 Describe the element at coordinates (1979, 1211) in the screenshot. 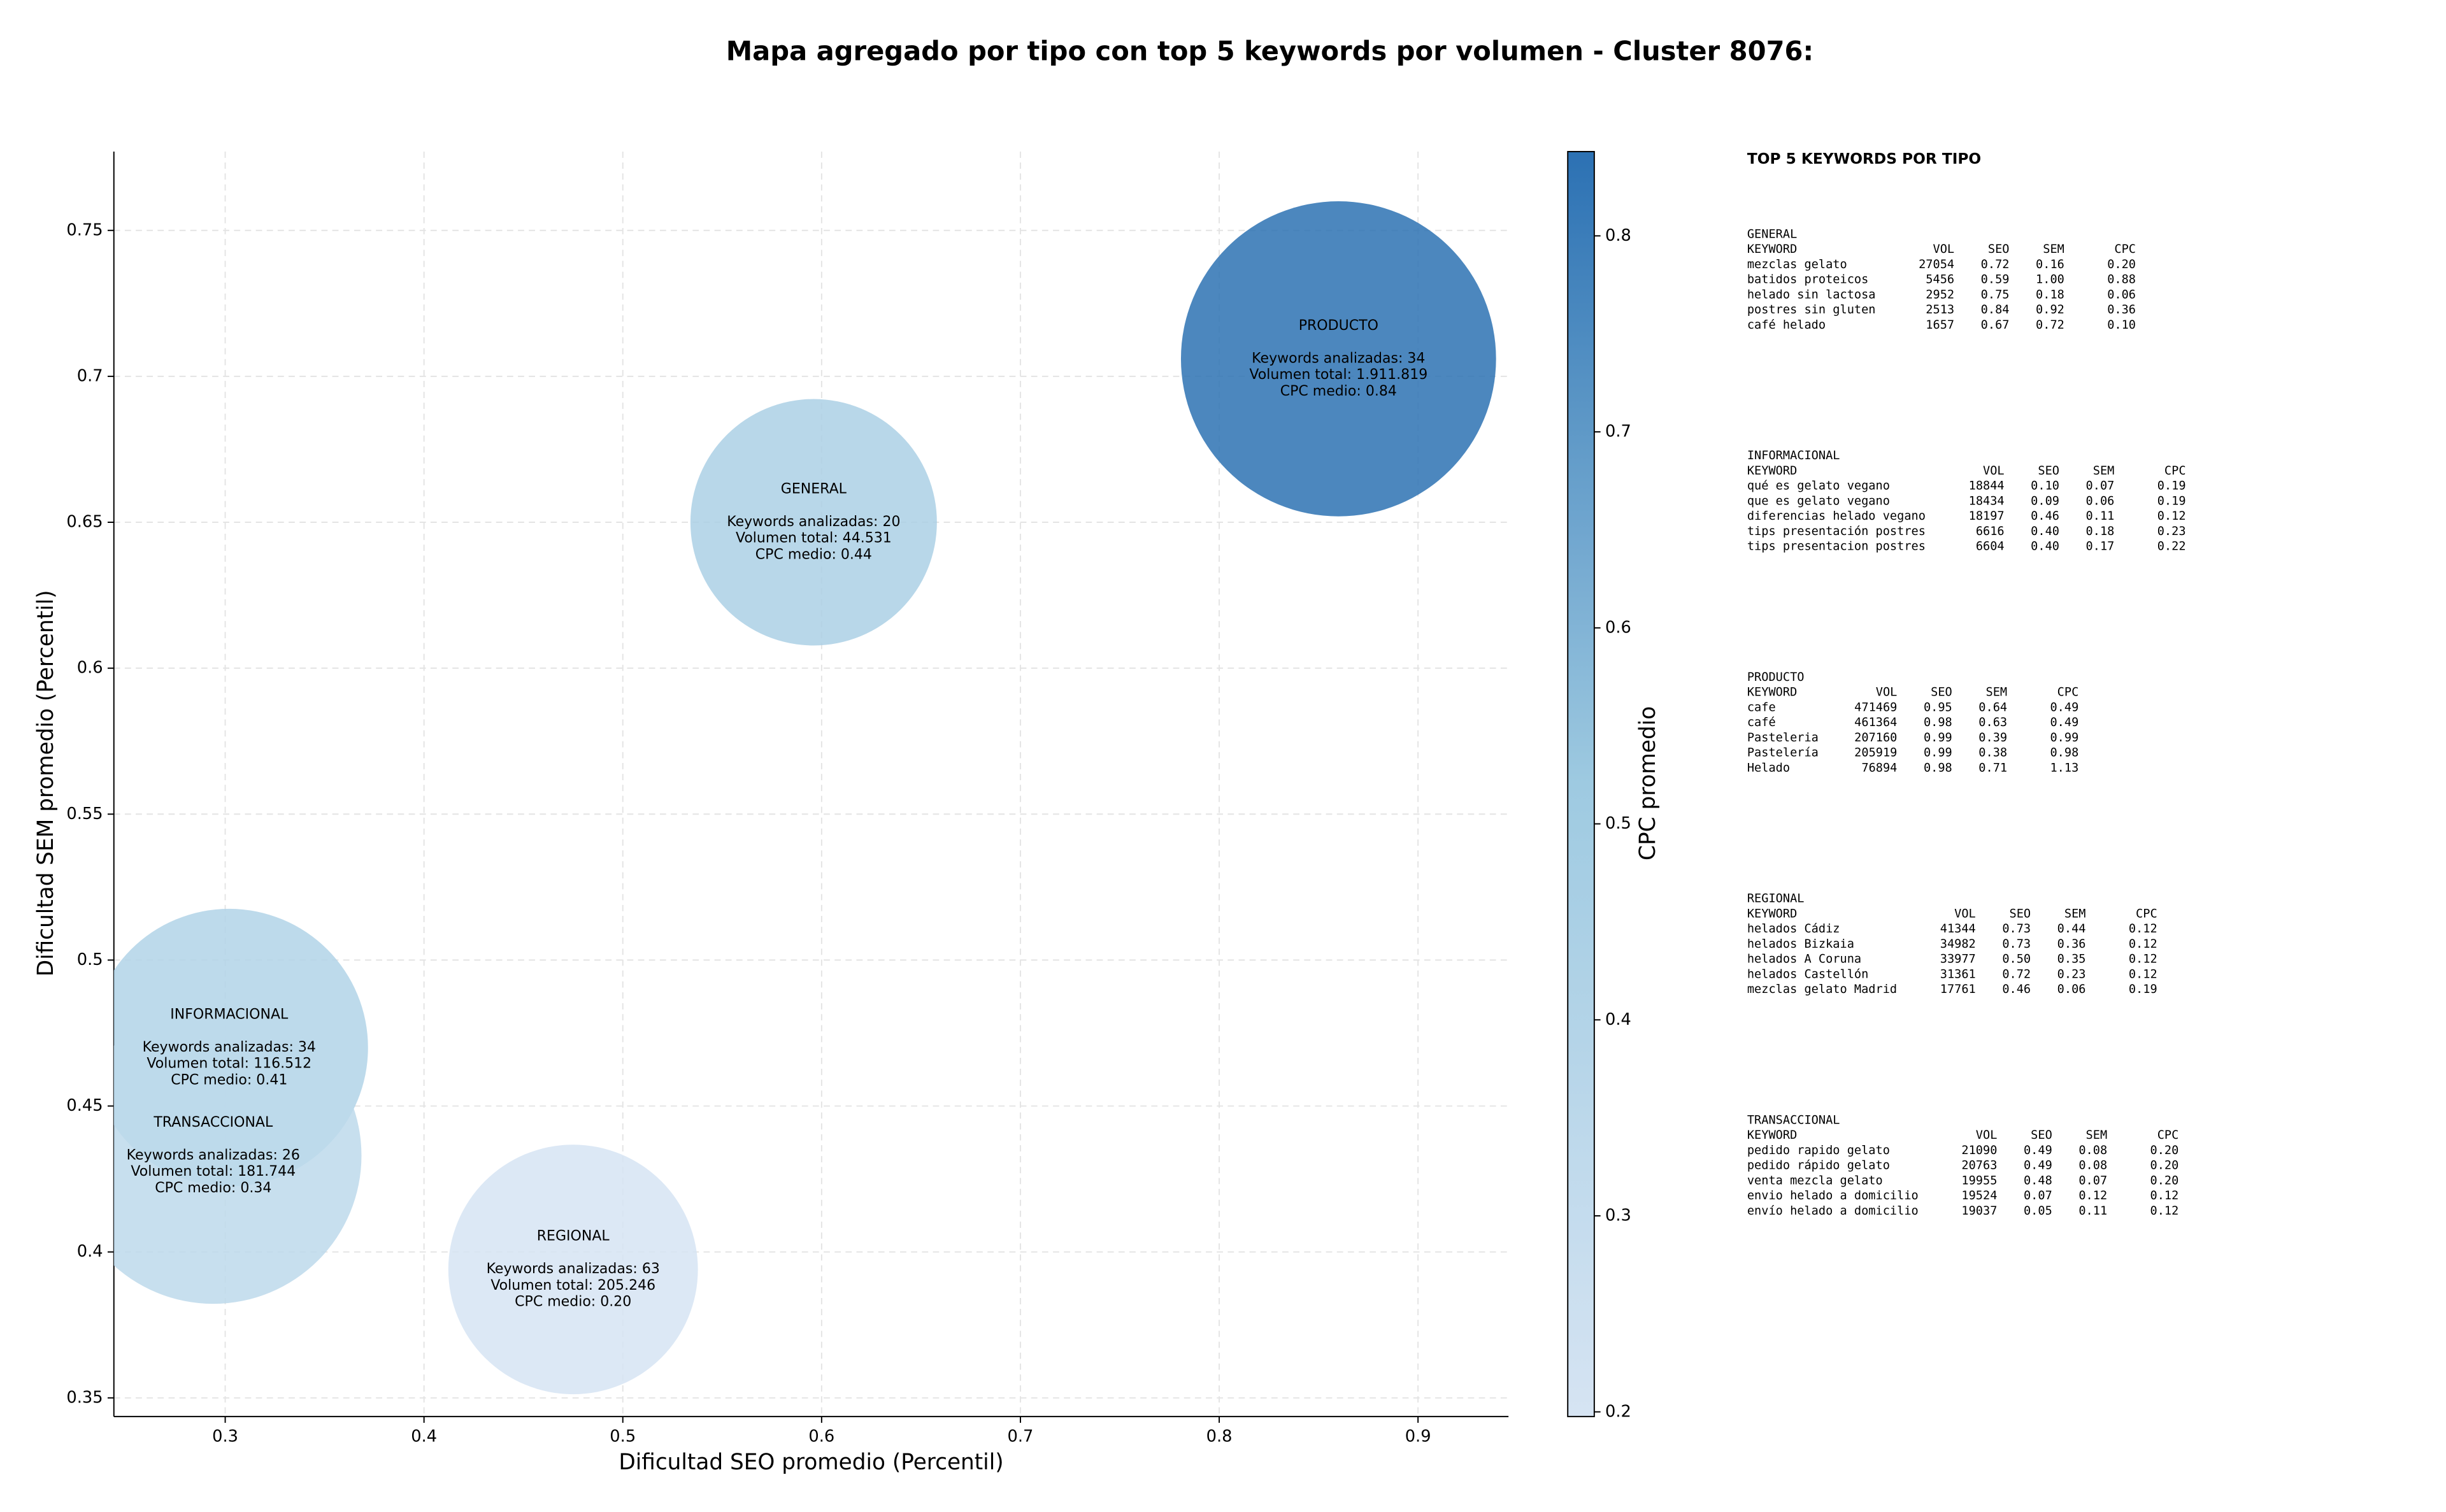

I see `table-cell: 19037` at that location.